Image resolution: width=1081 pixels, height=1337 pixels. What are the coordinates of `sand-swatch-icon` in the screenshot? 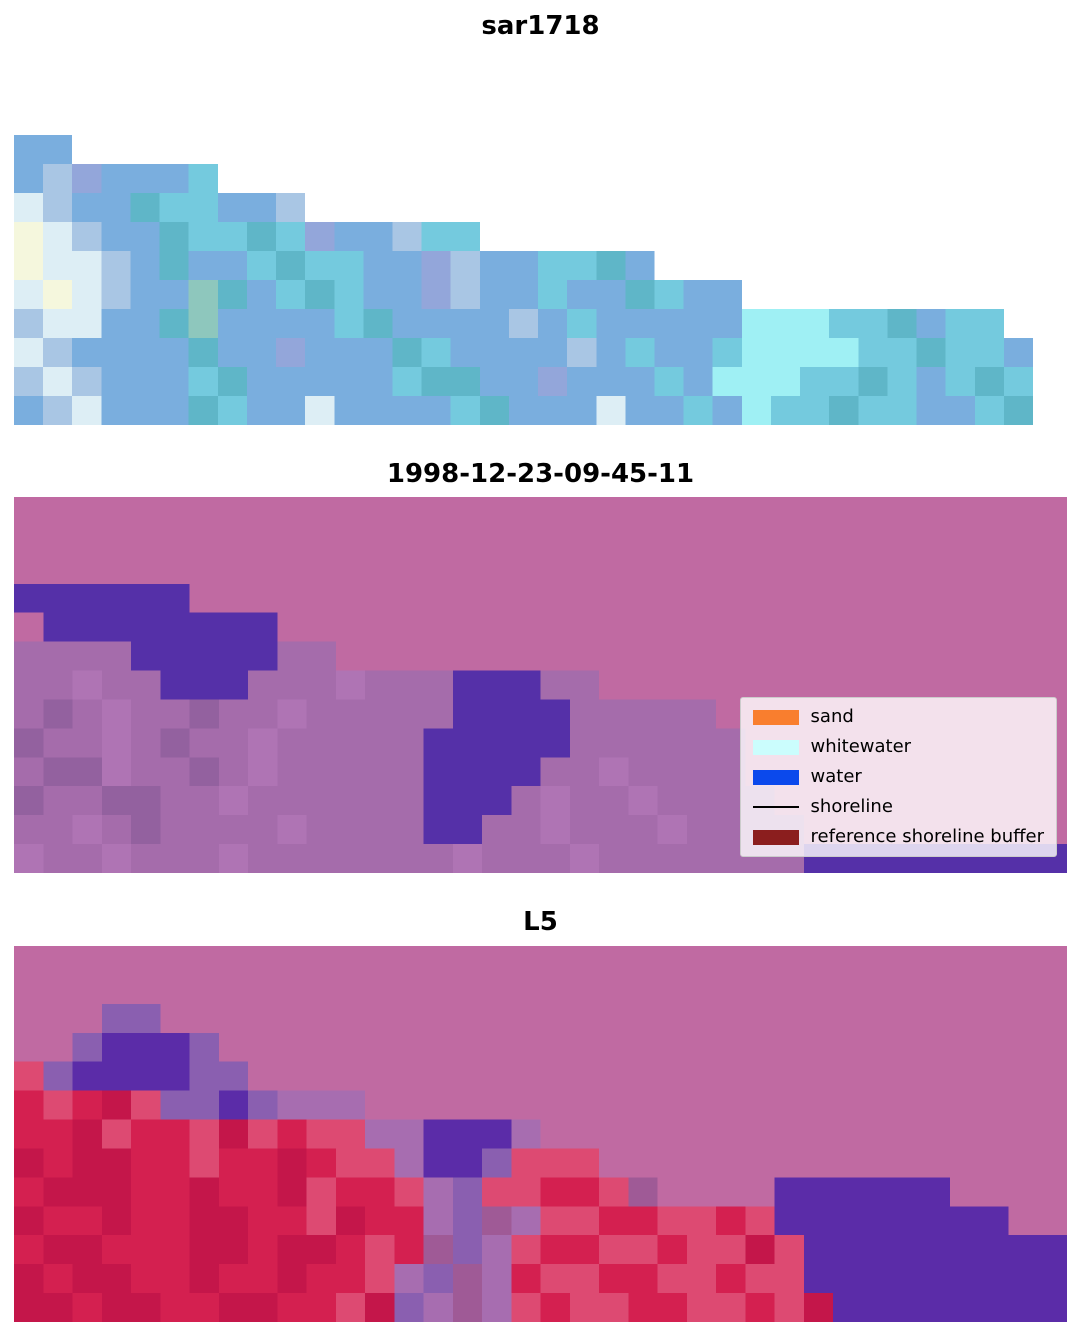 It's located at (775, 717).